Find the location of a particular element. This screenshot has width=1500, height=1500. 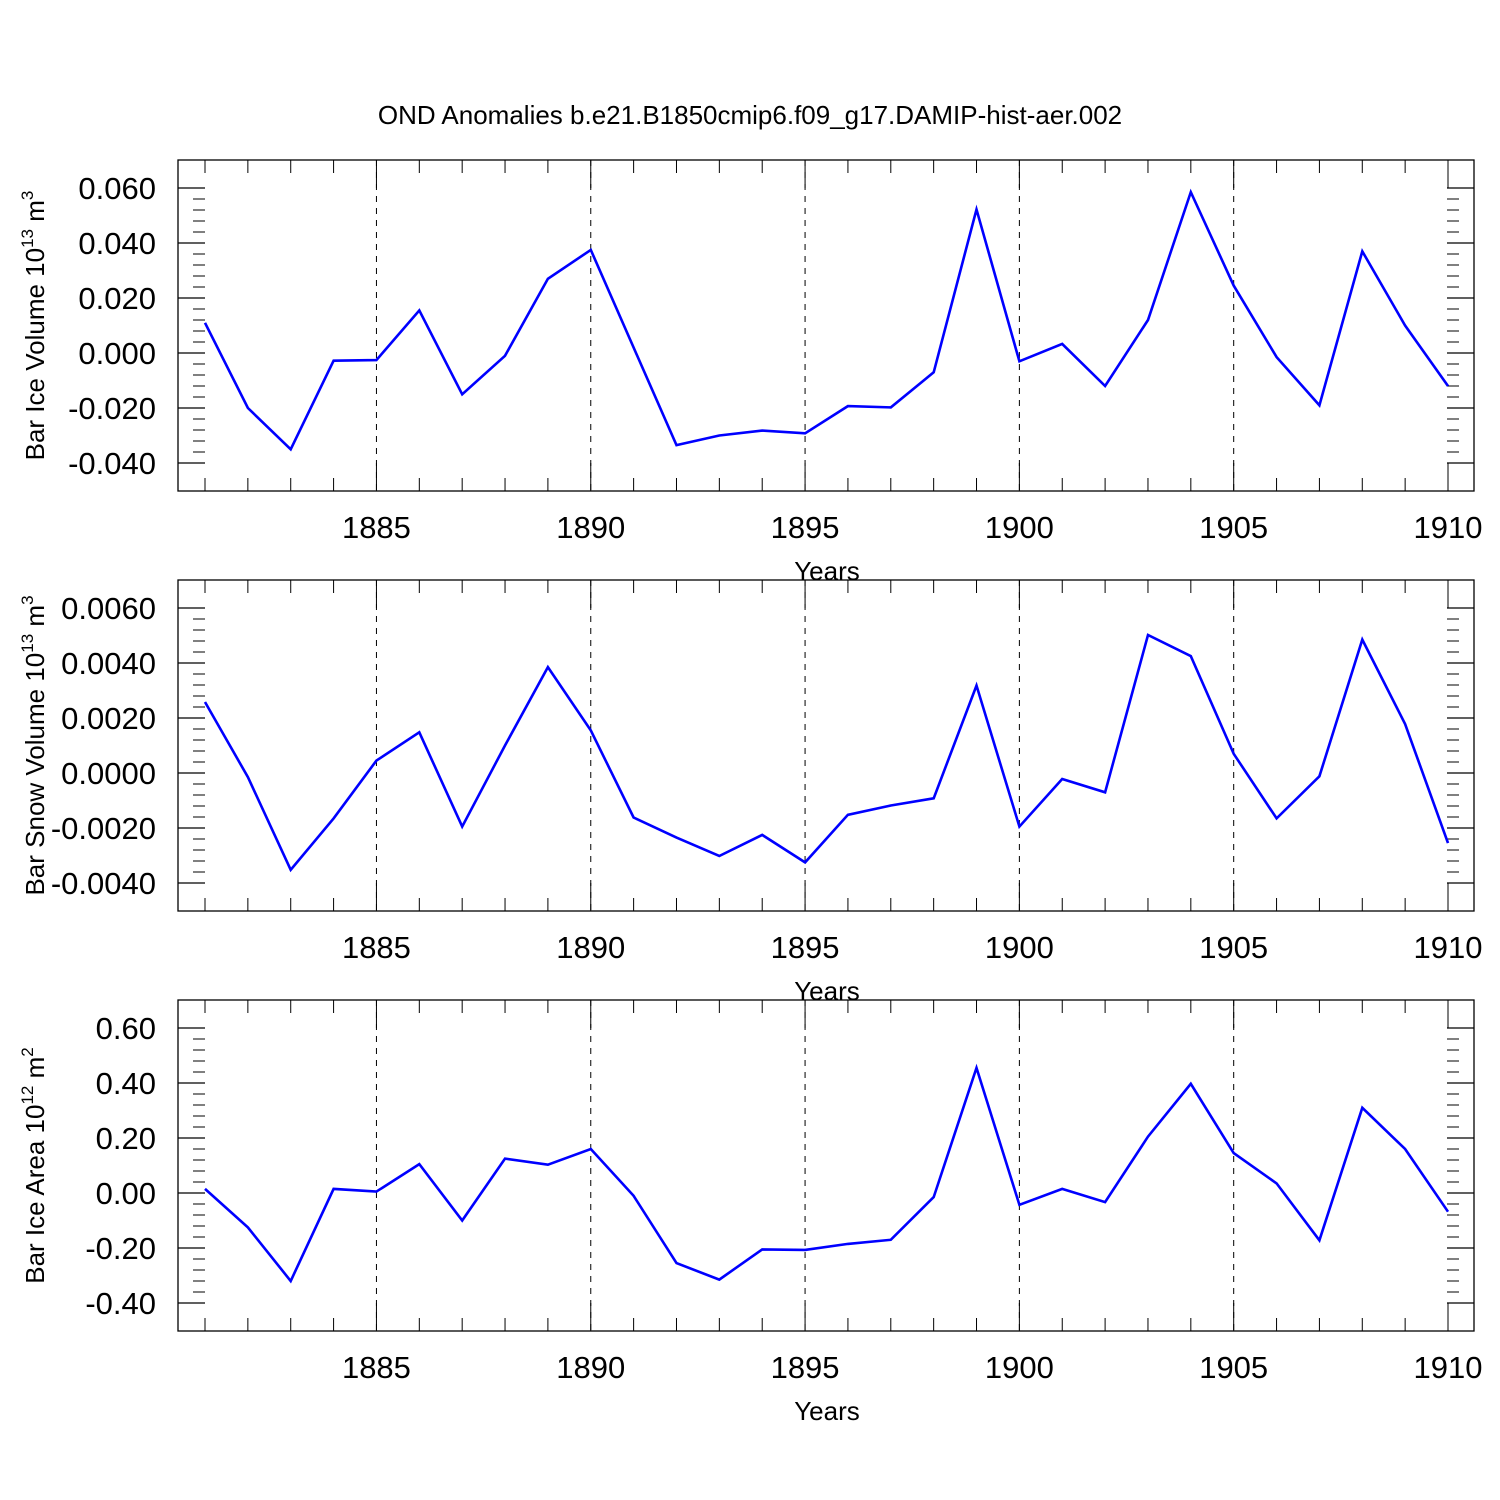

y-tick-label: 0.0060 is located at coordinates (108, 608).